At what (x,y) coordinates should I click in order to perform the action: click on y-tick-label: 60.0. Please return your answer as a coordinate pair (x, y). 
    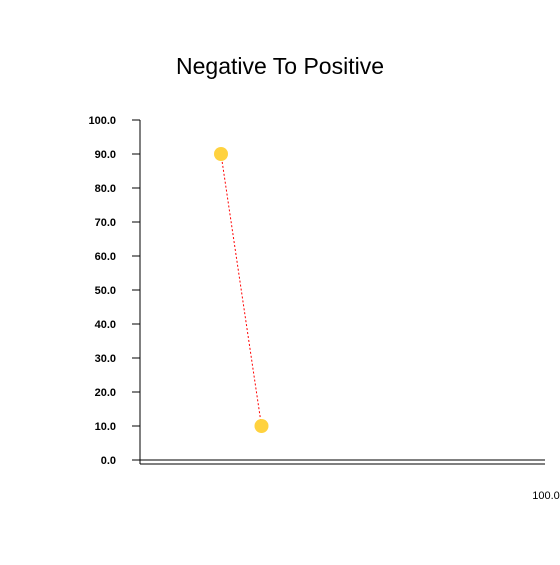
    Looking at the image, I should click on (105, 257).